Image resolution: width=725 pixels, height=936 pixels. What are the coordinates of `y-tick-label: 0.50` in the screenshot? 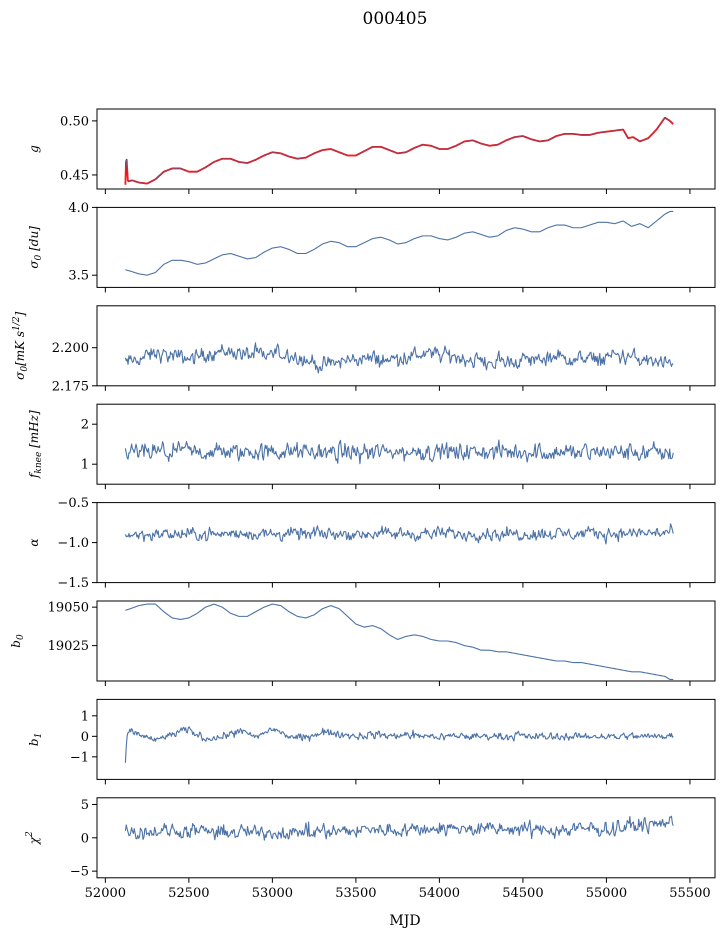 It's located at (74, 121).